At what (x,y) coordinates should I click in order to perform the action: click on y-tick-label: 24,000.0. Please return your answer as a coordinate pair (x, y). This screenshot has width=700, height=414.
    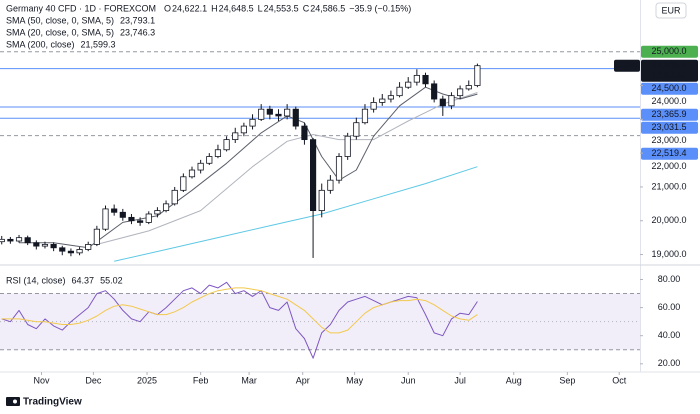
    Looking at the image, I should click on (668, 101).